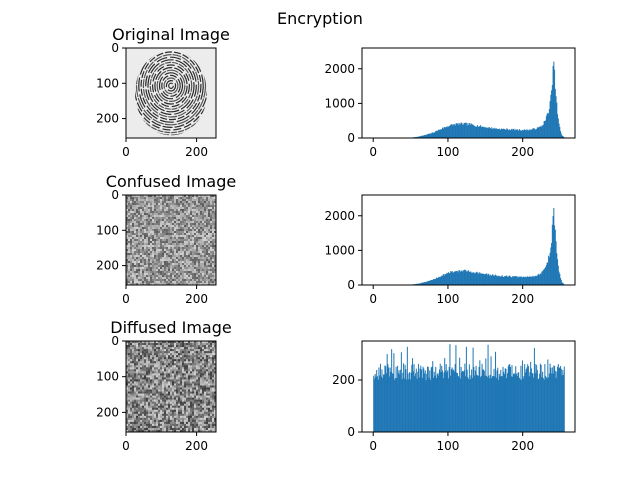 The image size is (640, 480). What do you see at coordinates (320, 18) in the screenshot?
I see `figure-title: Encryption` at bounding box center [320, 18].